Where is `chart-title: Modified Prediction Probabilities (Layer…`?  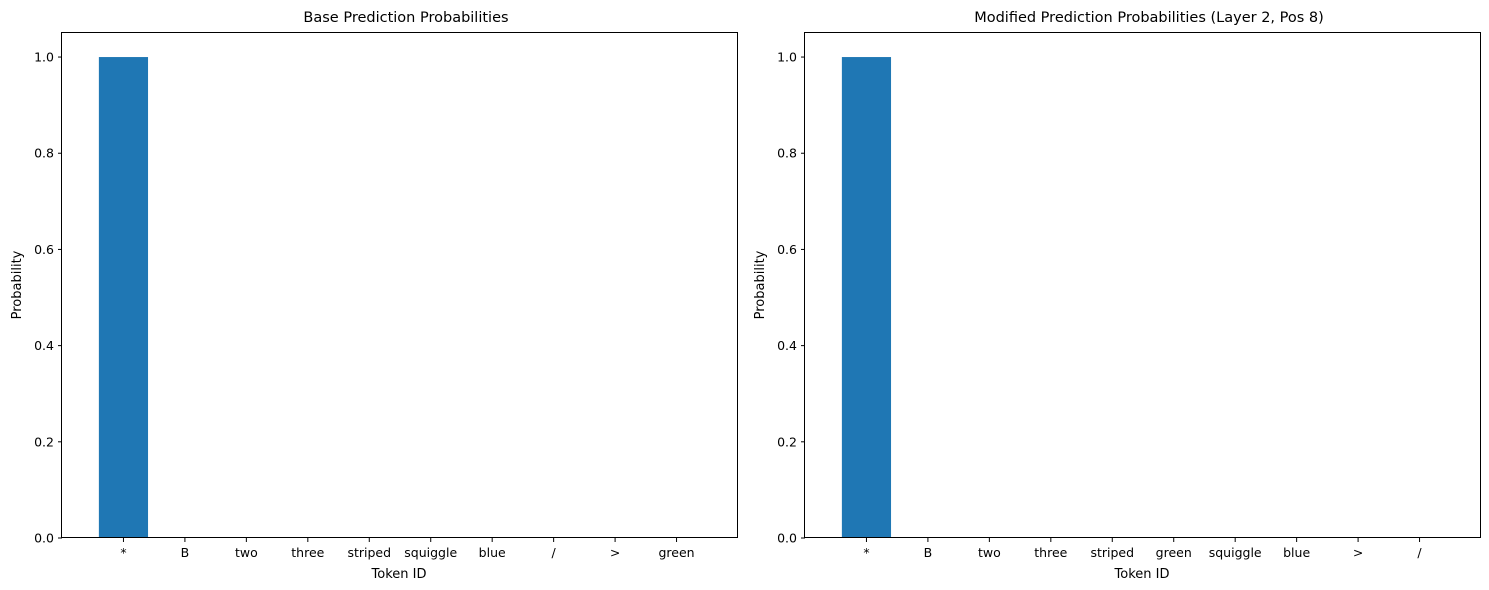
chart-title: Modified Prediction Probabilities (Layer… is located at coordinates (1149, 18).